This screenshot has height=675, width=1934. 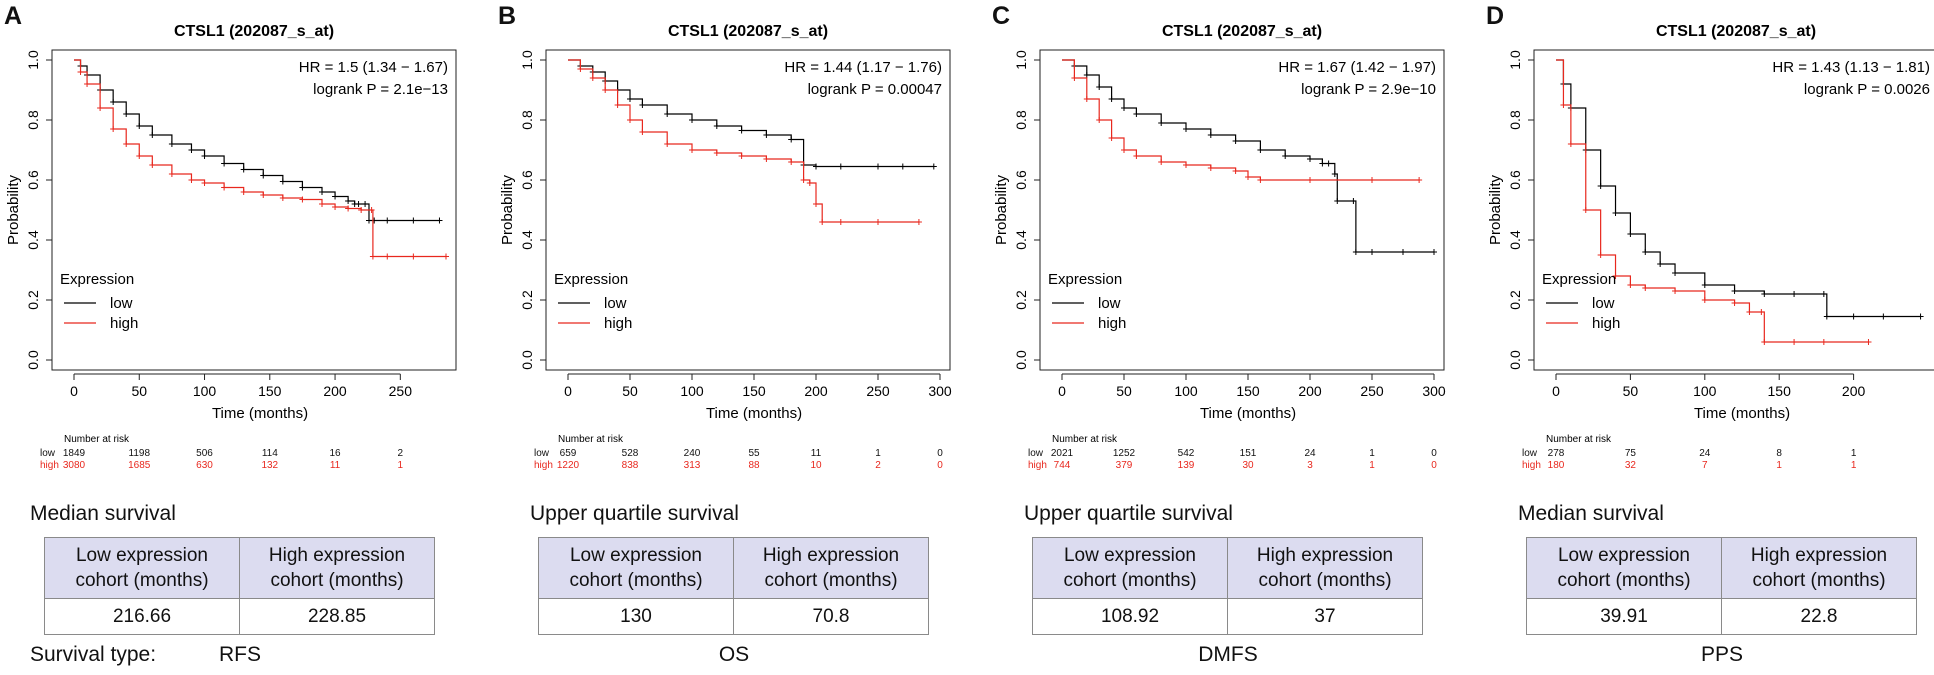 What do you see at coordinates (1130, 616) in the screenshot?
I see `table-value-low: 108.92` at bounding box center [1130, 616].